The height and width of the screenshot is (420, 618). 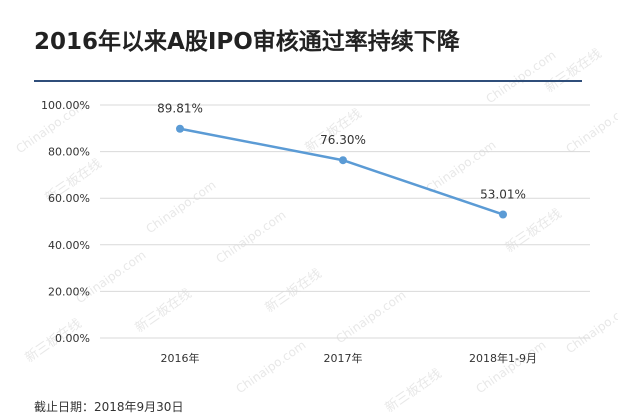 What do you see at coordinates (69, 152) in the screenshot?
I see `y-tick-label: 80.00%` at bounding box center [69, 152].